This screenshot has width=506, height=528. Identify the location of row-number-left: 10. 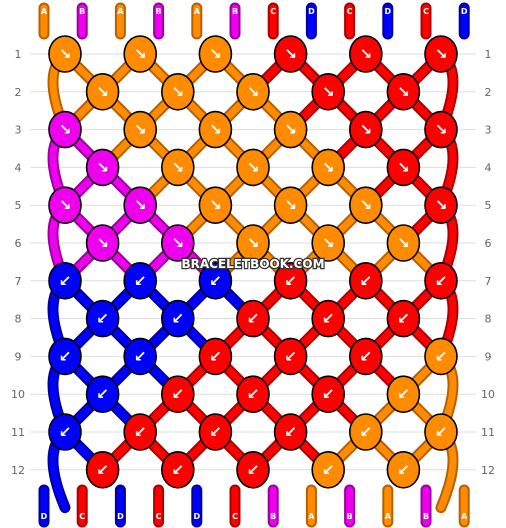
(18, 394).